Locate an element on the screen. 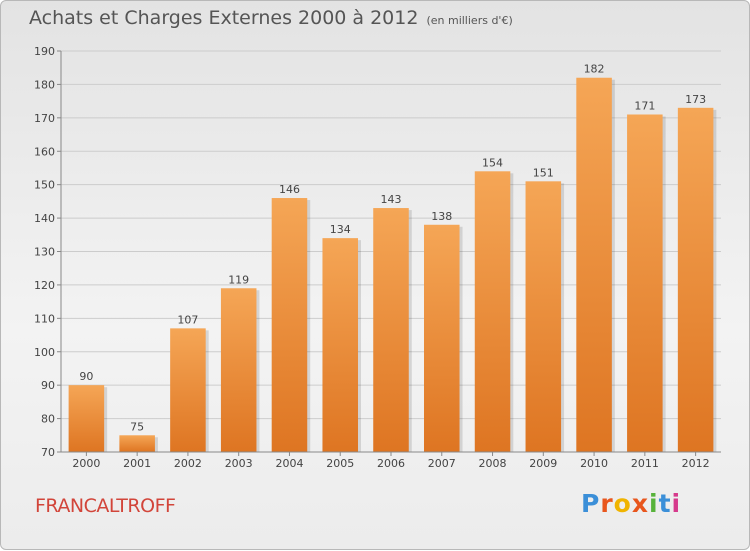 This screenshot has height=551, width=750. proxiti-logo: Proxiti is located at coordinates (631, 503).